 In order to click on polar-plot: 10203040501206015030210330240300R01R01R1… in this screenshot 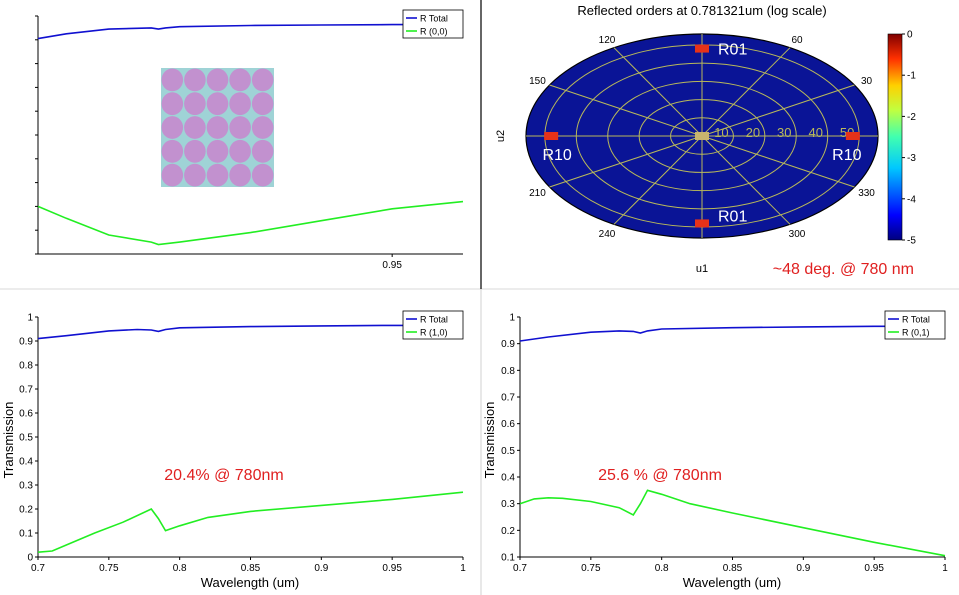, I will do `click(702, 136)`.